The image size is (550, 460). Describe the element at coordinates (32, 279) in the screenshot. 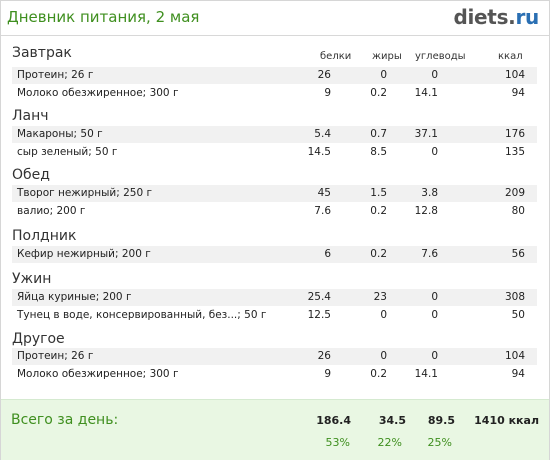

I see `meal-title: Ужин` at that location.